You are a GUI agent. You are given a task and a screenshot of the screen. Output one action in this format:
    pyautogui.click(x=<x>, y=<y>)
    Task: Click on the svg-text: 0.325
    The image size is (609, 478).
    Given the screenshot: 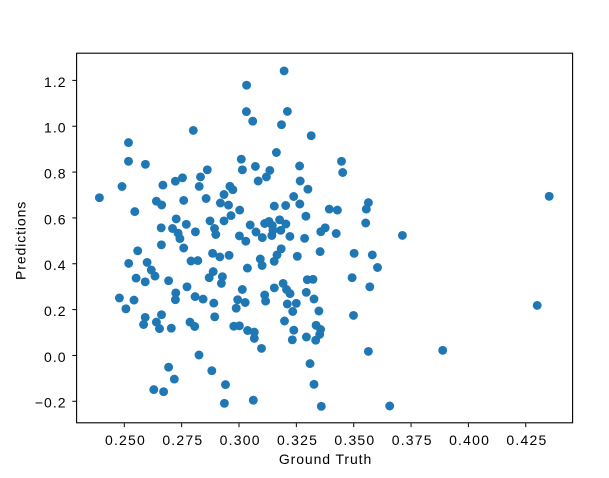 What is the action you would take?
    pyautogui.click(x=297, y=440)
    